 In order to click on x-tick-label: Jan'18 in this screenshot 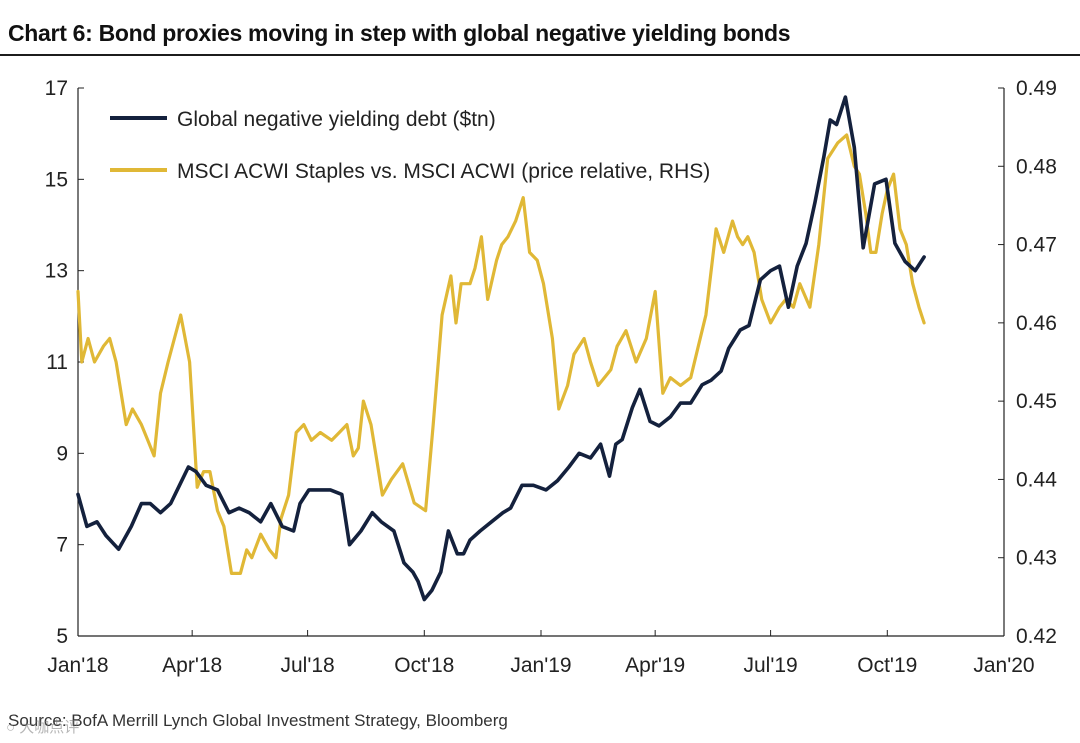, I will do `click(77, 665)`.